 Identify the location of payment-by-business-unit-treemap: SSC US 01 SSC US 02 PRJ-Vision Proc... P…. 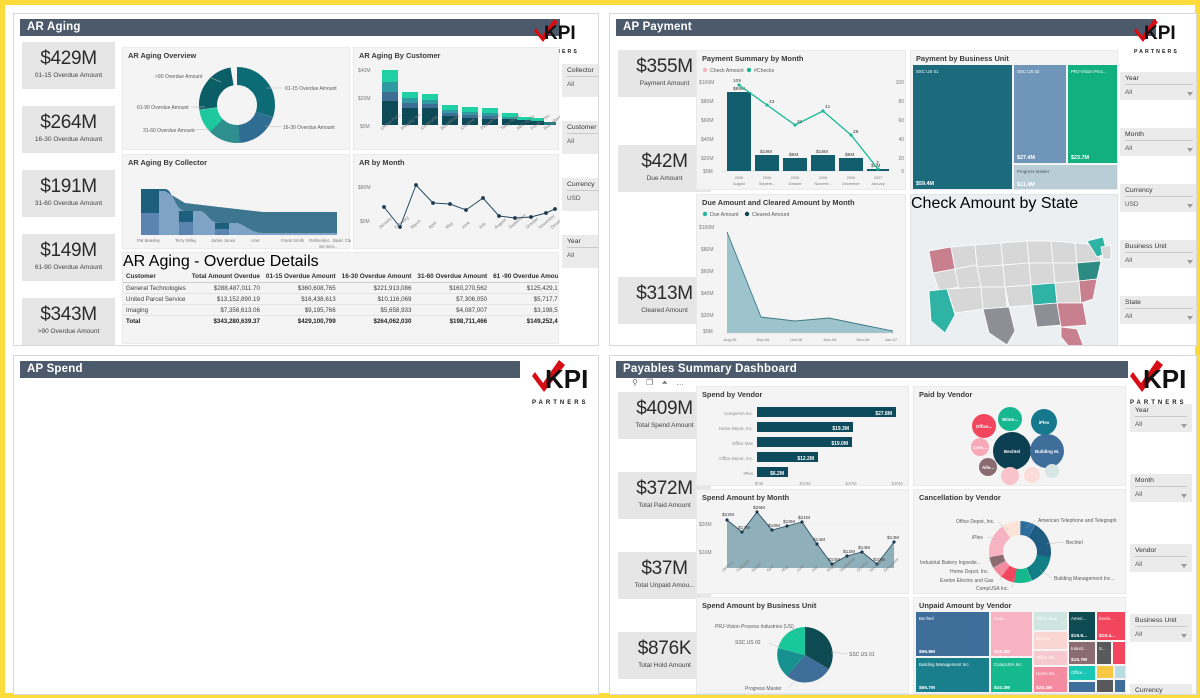
(1015, 127).